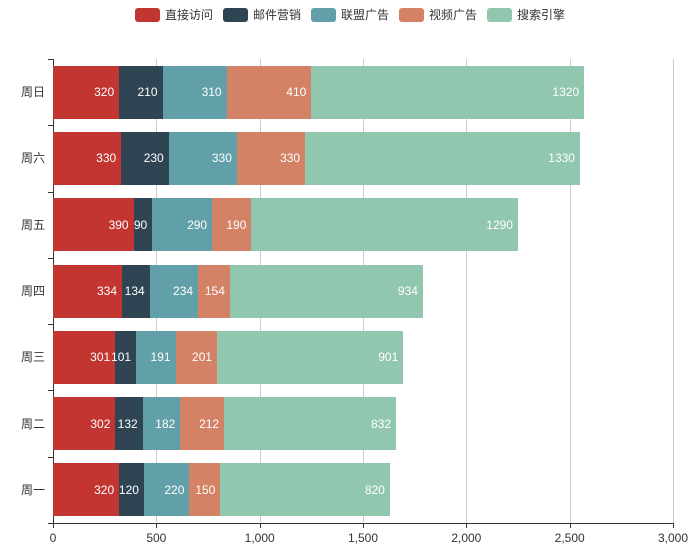  What do you see at coordinates (188, 15) in the screenshot?
I see `legend-label: 直接访问` at bounding box center [188, 15].